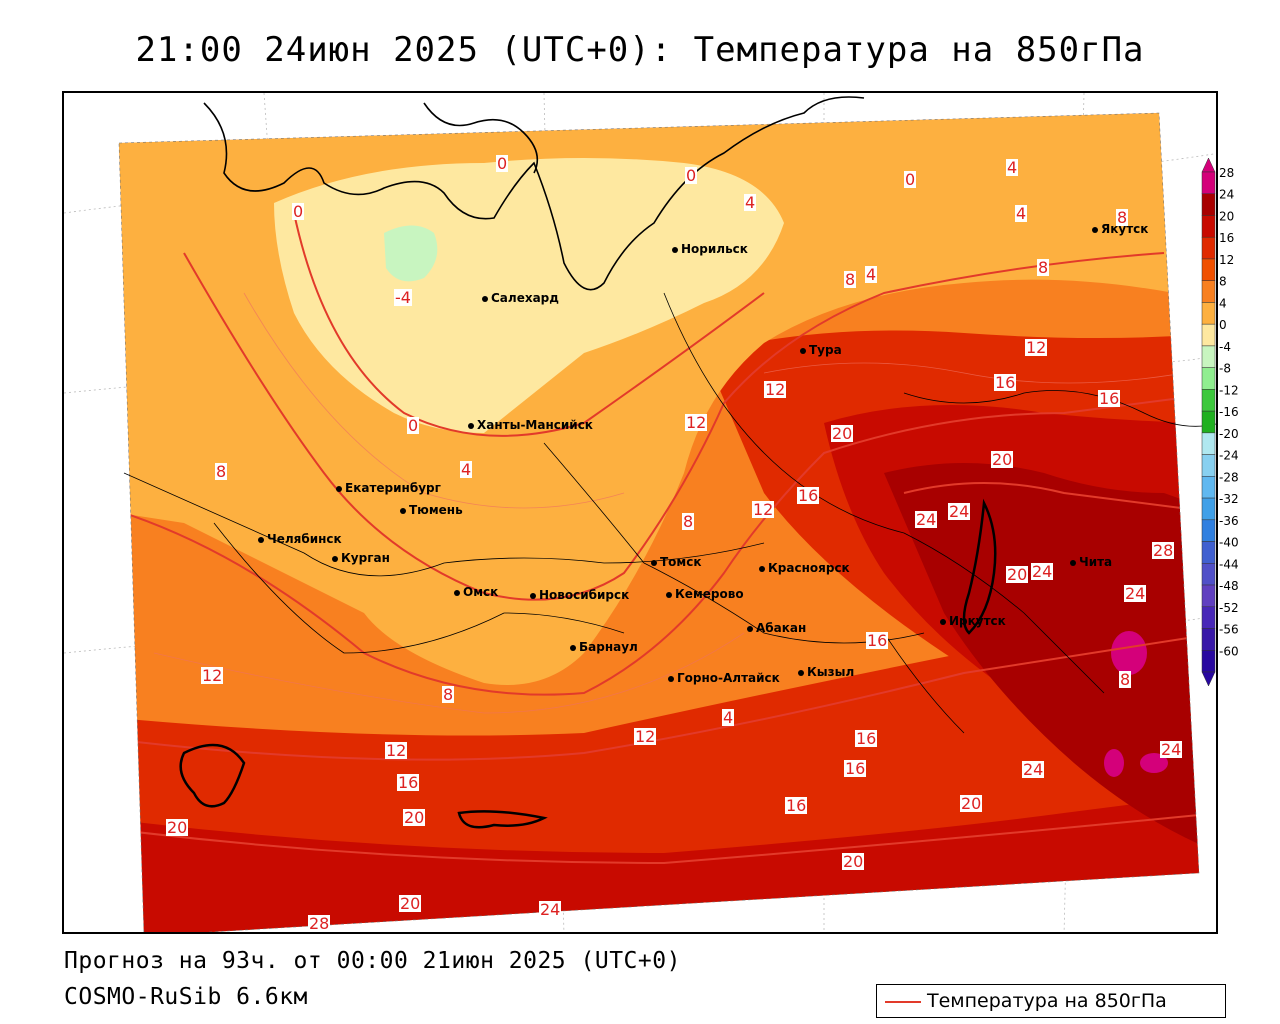  Describe the element at coordinates (1229, 499) in the screenshot. I see `scale-tick-label: -32` at that location.